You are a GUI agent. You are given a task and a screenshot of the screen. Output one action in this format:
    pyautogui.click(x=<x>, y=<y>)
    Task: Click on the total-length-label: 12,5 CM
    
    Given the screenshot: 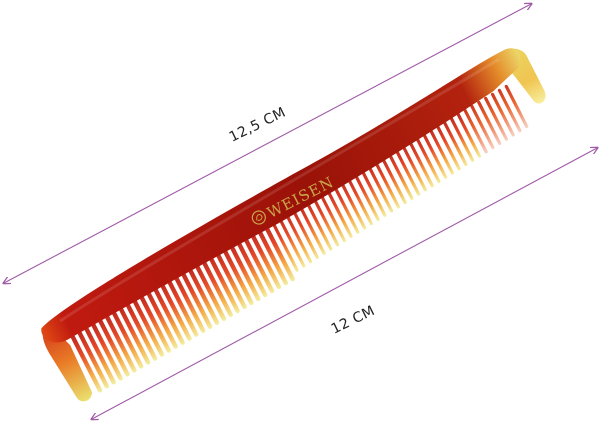 What is the action you would take?
    pyautogui.click(x=258, y=124)
    